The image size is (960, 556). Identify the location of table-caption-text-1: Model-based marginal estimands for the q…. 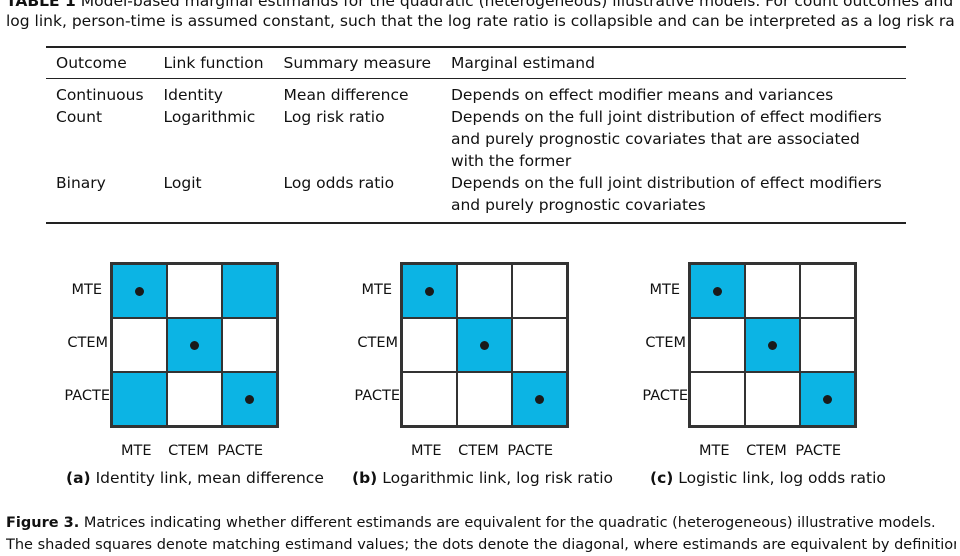
(517, 5).